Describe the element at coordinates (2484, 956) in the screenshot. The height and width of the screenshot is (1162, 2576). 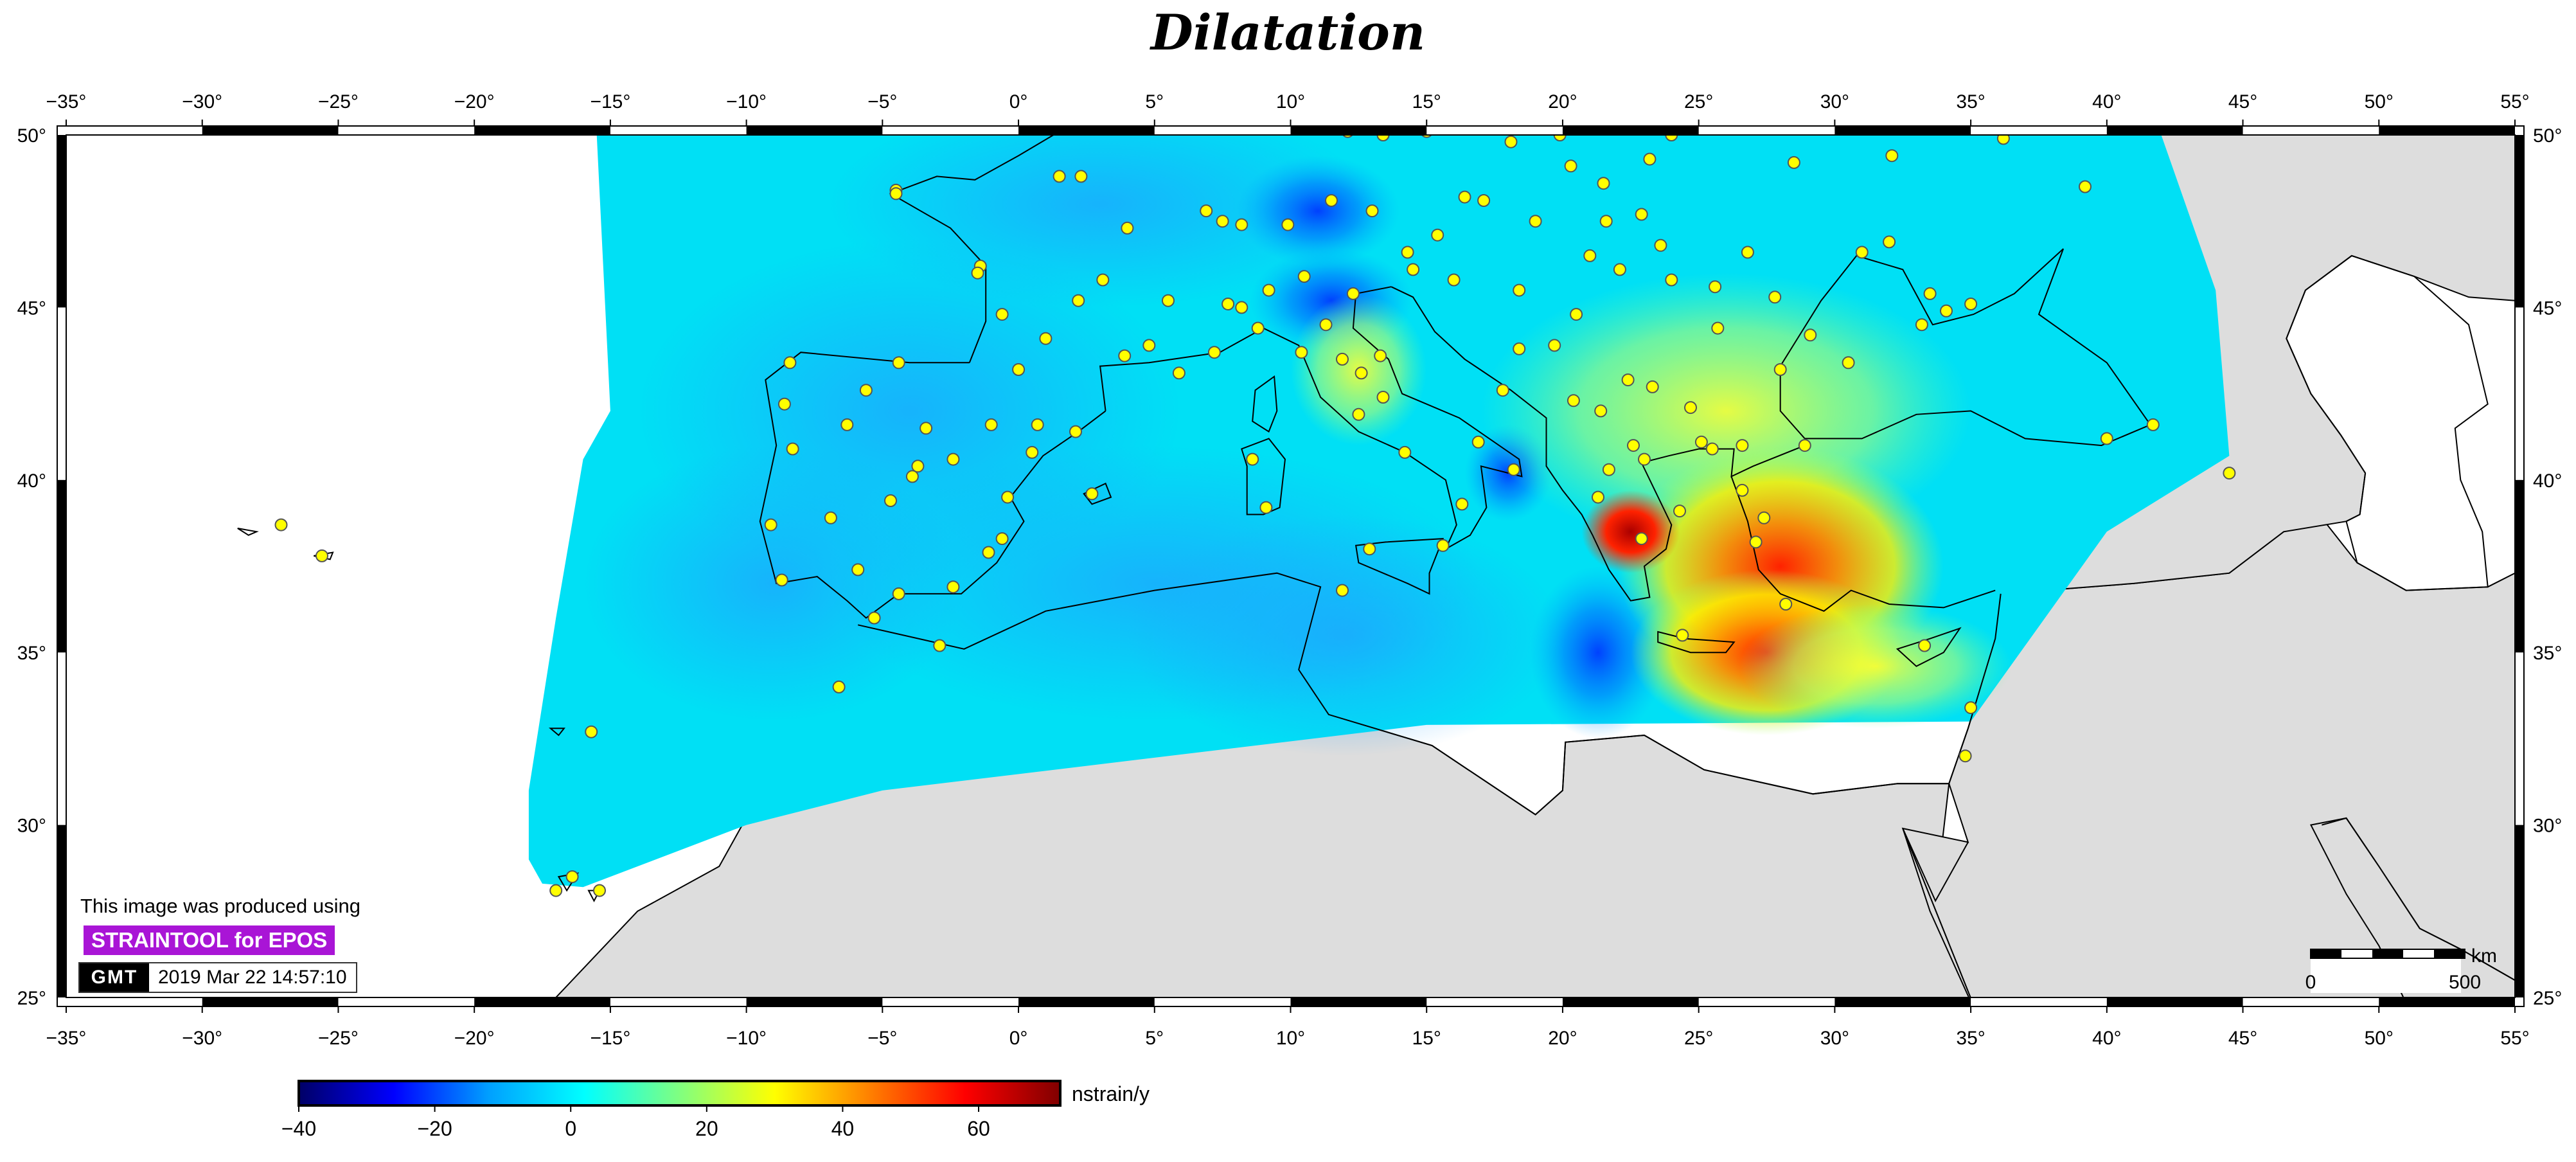
I see `scale-bar-unit: km` at that location.